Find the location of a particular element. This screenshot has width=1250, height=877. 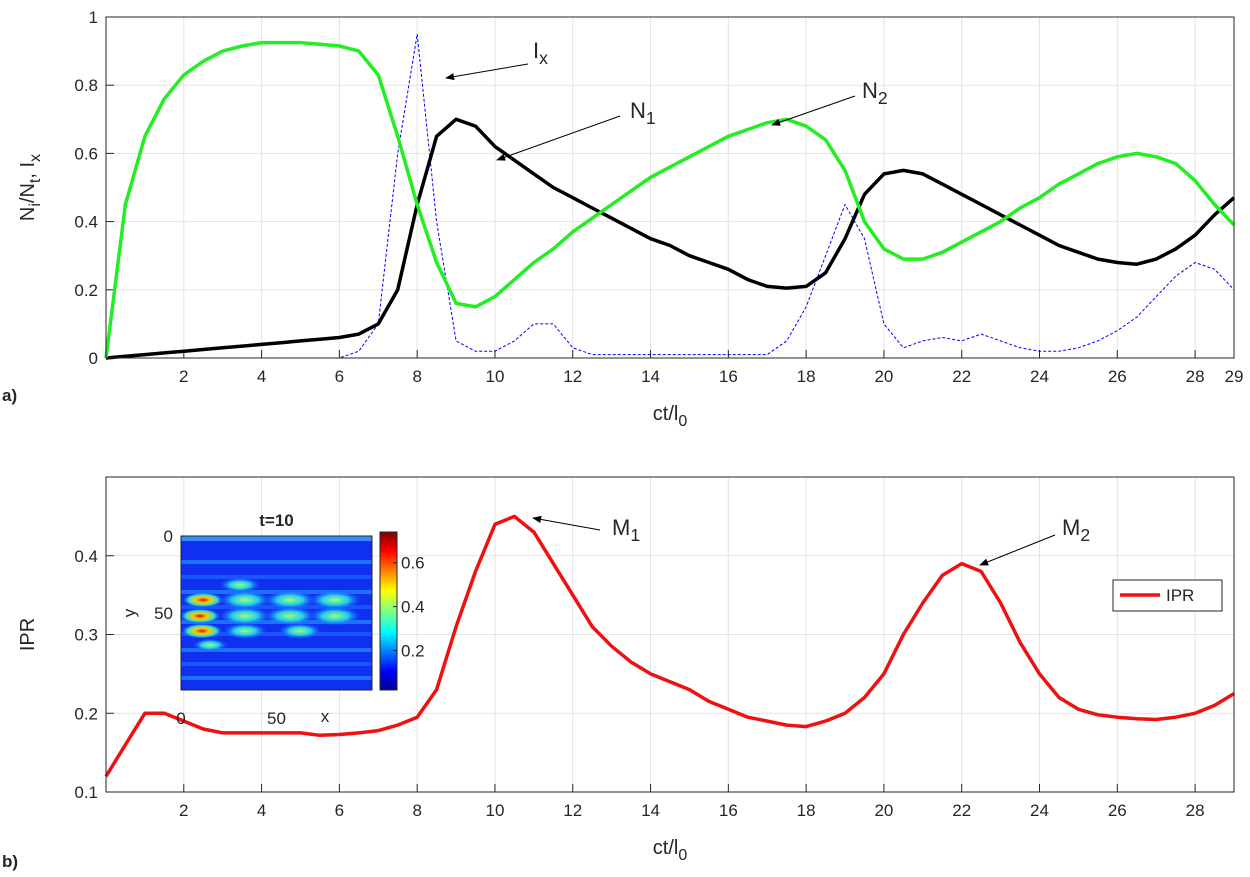

text-part: ct/l is located at coordinates (666, 414).